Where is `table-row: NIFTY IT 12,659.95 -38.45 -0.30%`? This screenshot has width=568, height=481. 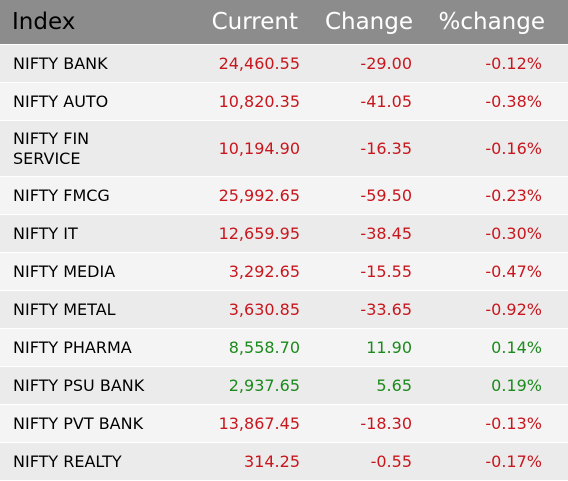 table-row: NIFTY IT 12,659.95 -38.45 -0.30% is located at coordinates (284, 234).